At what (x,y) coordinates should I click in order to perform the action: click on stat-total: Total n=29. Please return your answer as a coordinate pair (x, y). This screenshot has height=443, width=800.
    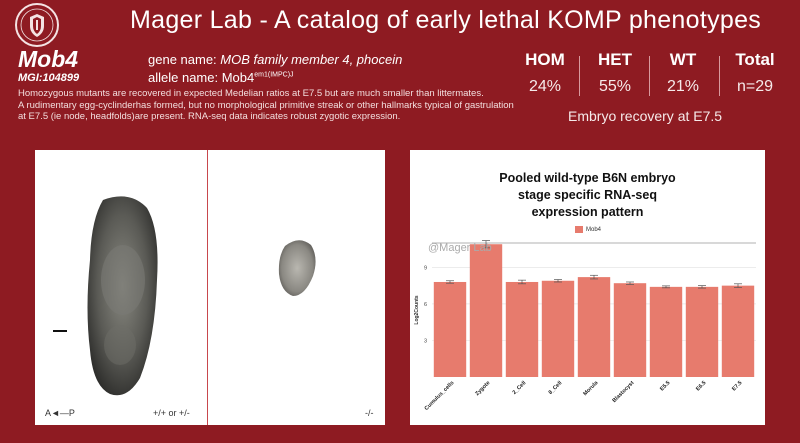
    Looking at the image, I should click on (755, 73).